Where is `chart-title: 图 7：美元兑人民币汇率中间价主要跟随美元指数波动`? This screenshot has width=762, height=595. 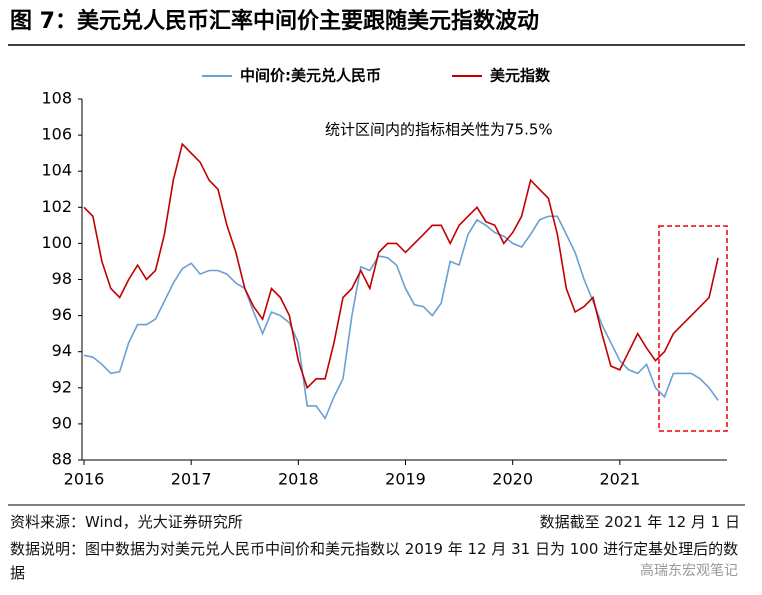
chart-title: 图 7：美元兑人民币汇率中间价主要跟随美元指数波动 is located at coordinates (274, 21).